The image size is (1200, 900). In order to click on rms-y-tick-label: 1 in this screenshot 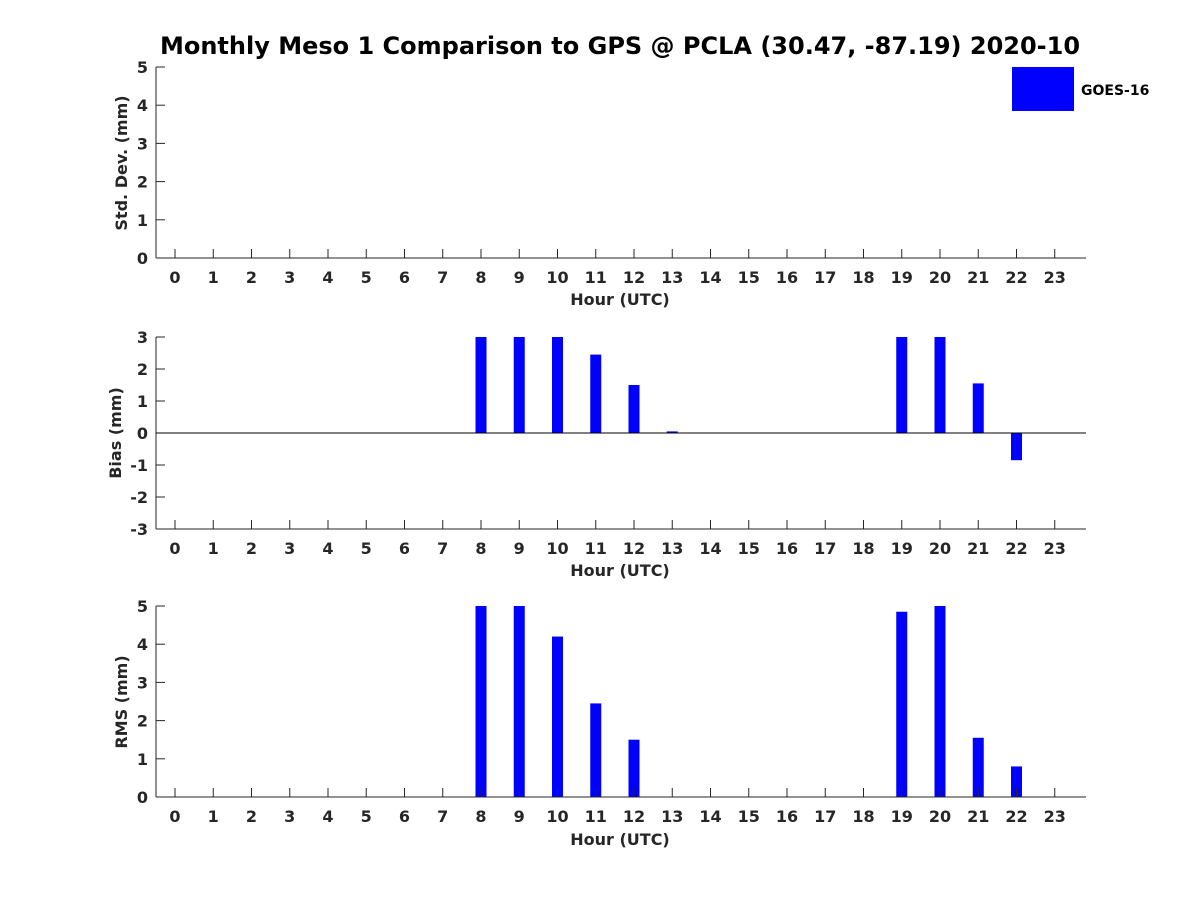, I will do `click(142, 759)`.